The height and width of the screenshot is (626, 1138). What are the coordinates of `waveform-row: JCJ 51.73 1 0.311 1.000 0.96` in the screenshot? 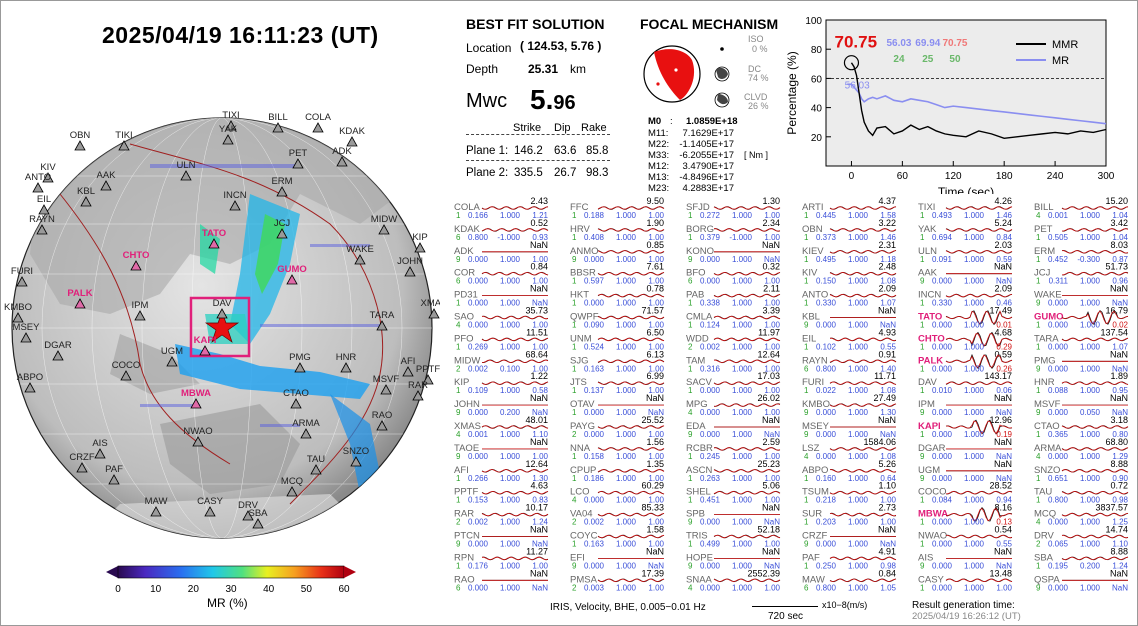 It's located at (1081, 274).